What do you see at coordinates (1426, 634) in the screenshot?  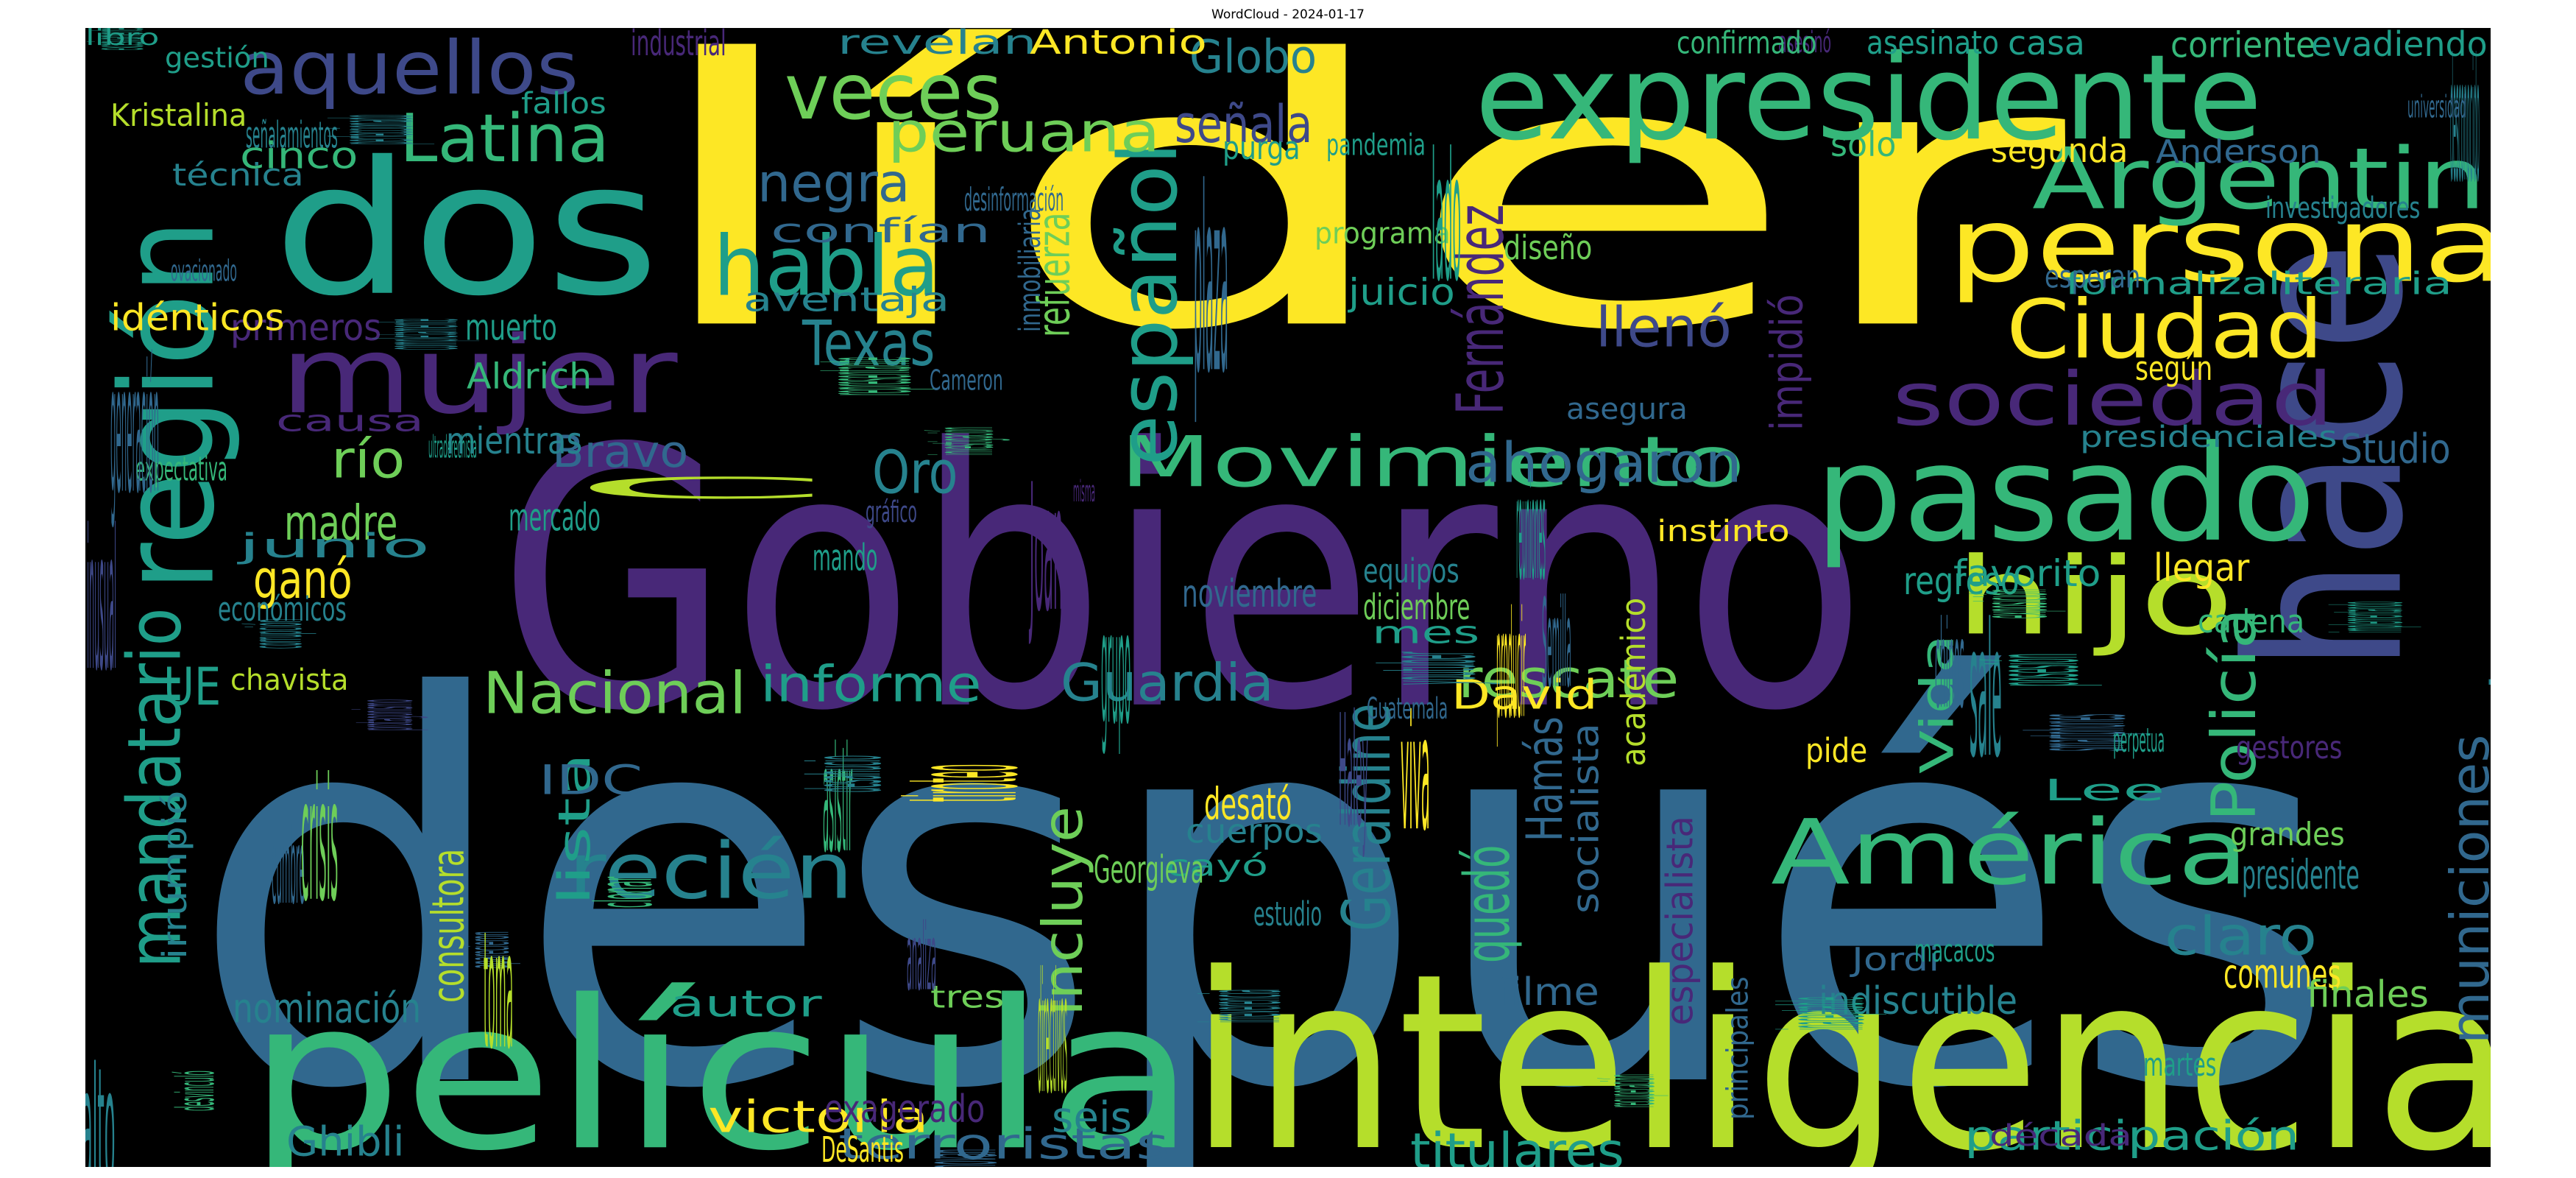 I see `cloud-word: mes` at bounding box center [1426, 634].